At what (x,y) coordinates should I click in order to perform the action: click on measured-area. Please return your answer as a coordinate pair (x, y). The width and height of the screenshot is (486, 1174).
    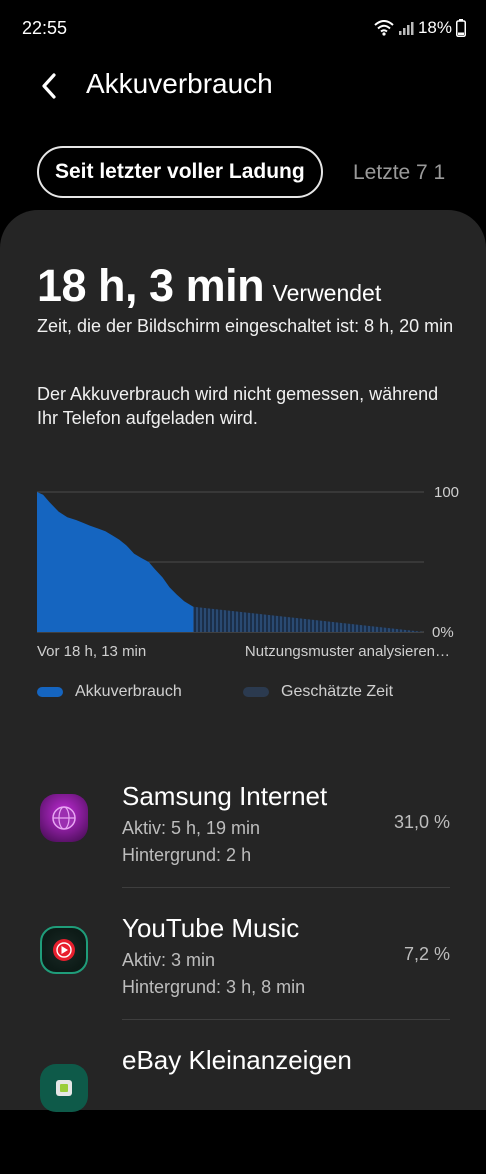
    Looking at the image, I should click on (115, 562).